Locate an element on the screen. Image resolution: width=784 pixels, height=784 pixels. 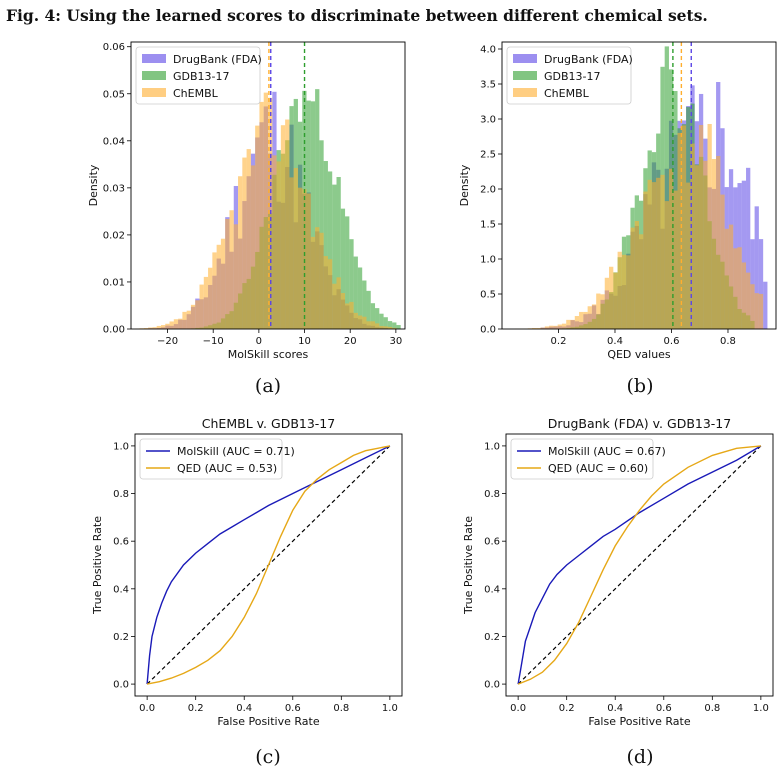
y-tick-label: 3.5 is located at coordinates (488, 85).